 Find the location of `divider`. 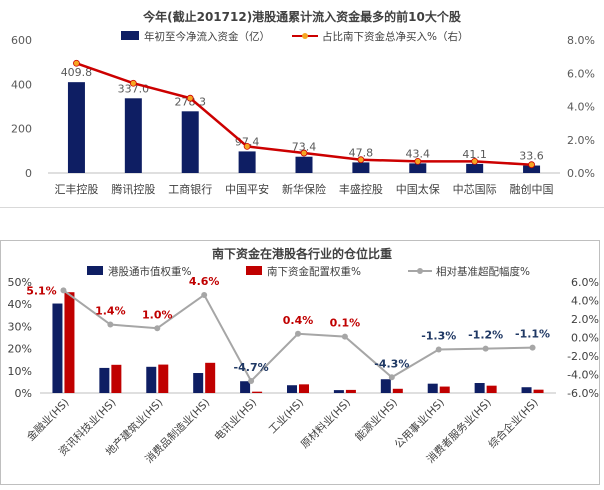

divider is located at coordinates (302, 207).